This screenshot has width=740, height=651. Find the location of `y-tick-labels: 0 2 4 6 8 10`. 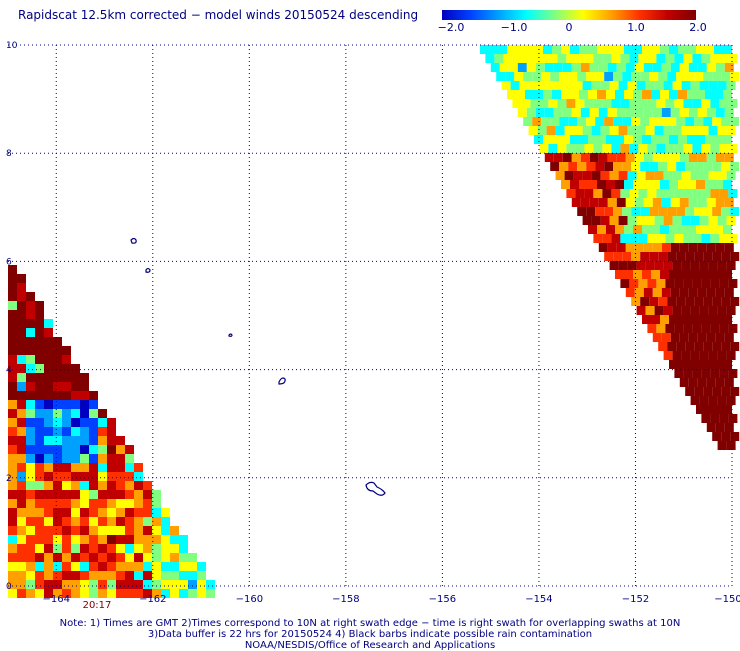

y-tick-labels: 0 2 4 6 8 10 is located at coordinates (12, 316).